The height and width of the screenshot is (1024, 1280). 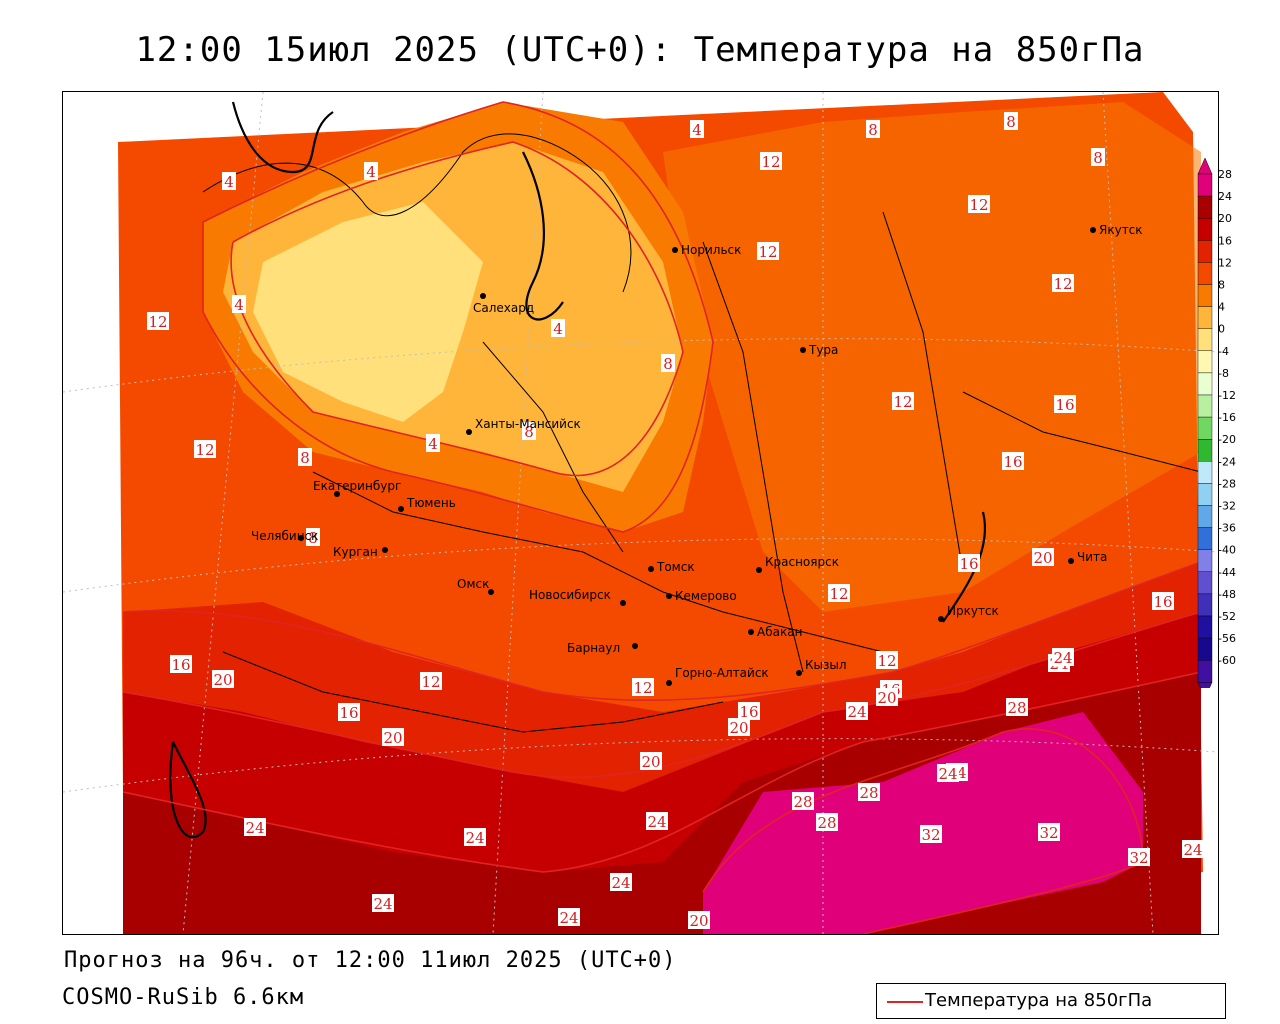 I want to click on city-17: Горно-Алтайск, so click(x=717, y=676).